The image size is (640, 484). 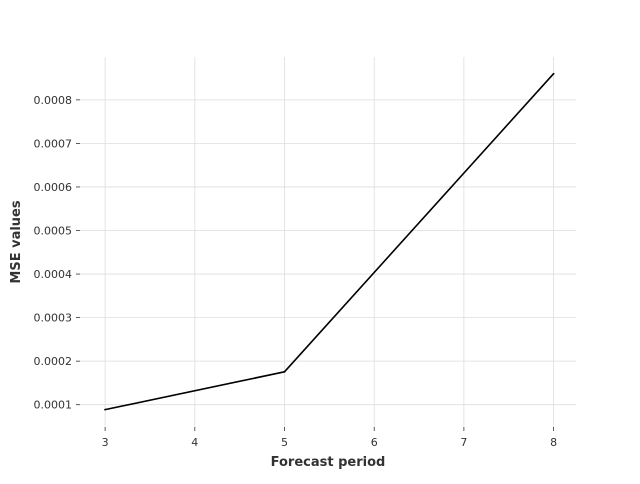 I want to click on x-tick-label: 7, so click(x=463, y=442).